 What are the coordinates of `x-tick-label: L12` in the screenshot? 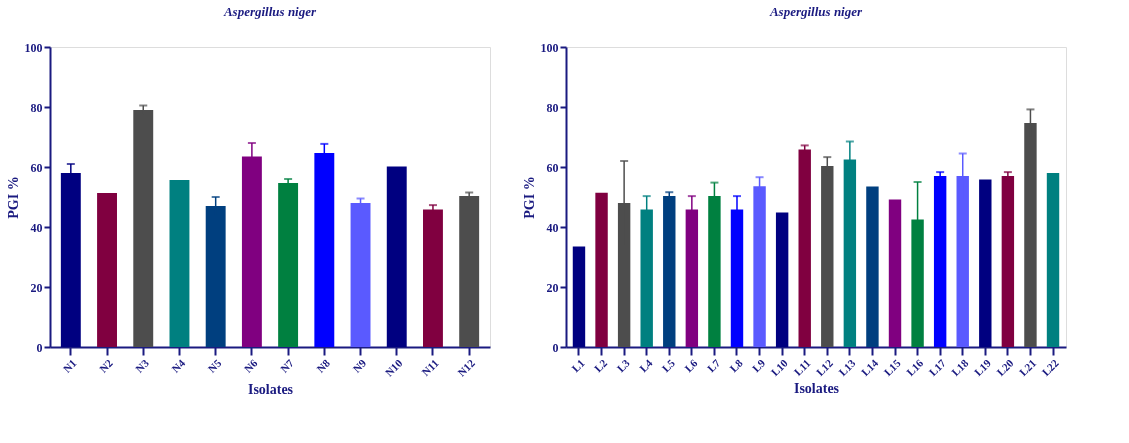 It's located at (824, 367).